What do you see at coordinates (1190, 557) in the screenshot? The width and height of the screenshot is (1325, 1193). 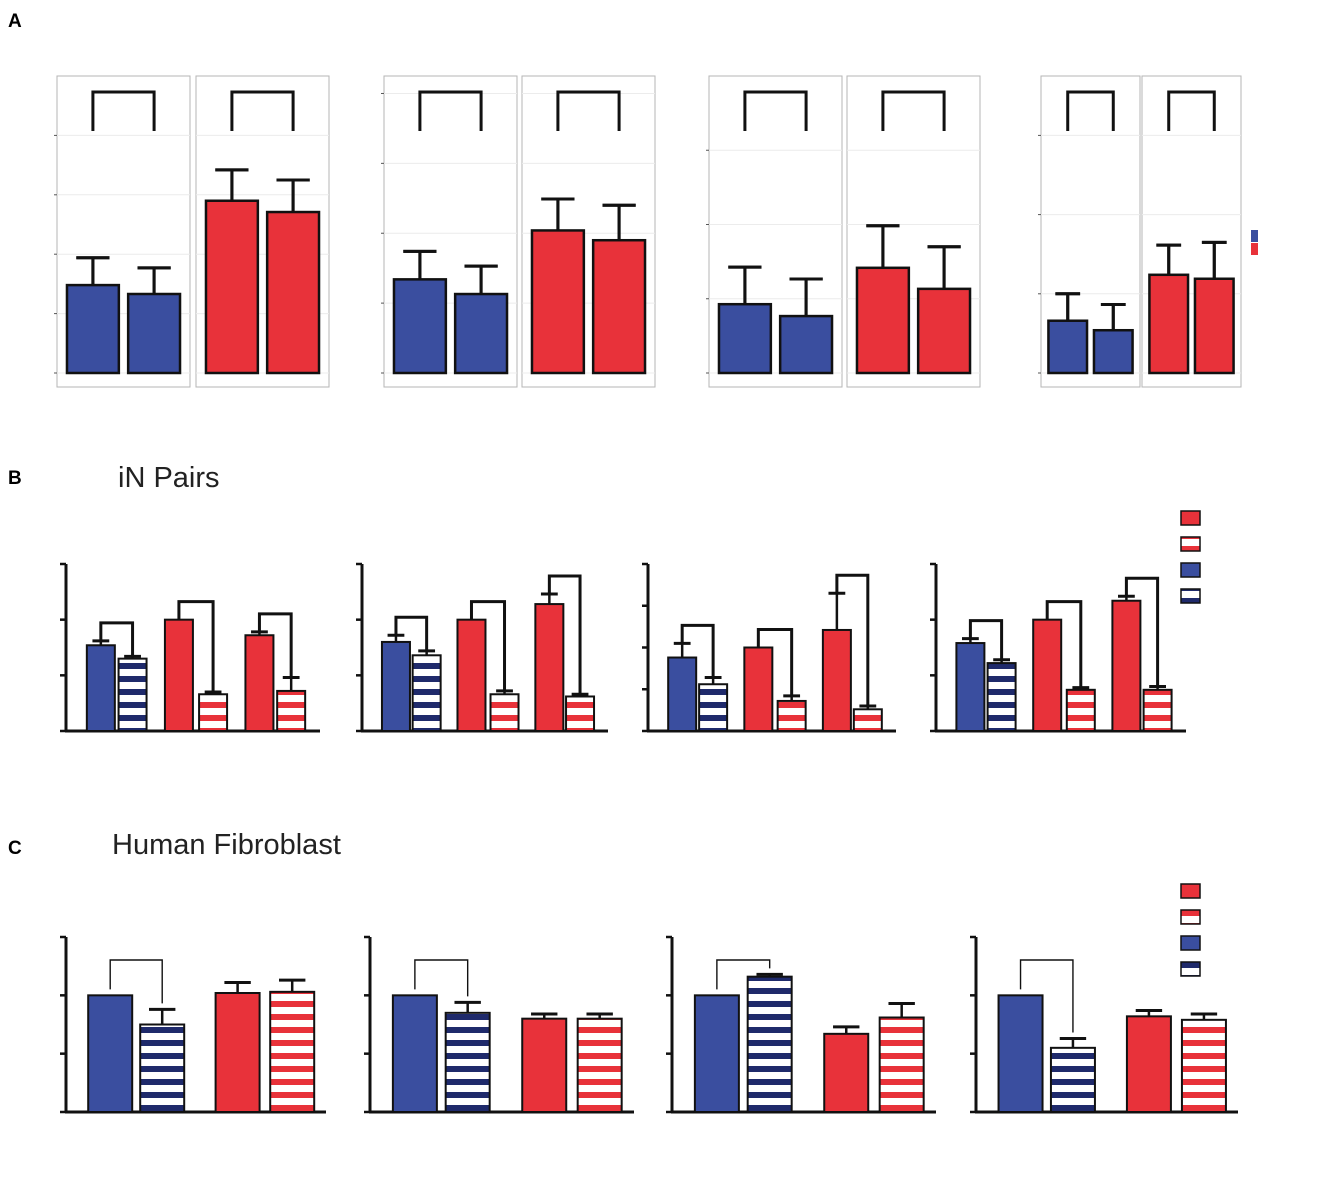 I see `legend-groups` at bounding box center [1190, 557].